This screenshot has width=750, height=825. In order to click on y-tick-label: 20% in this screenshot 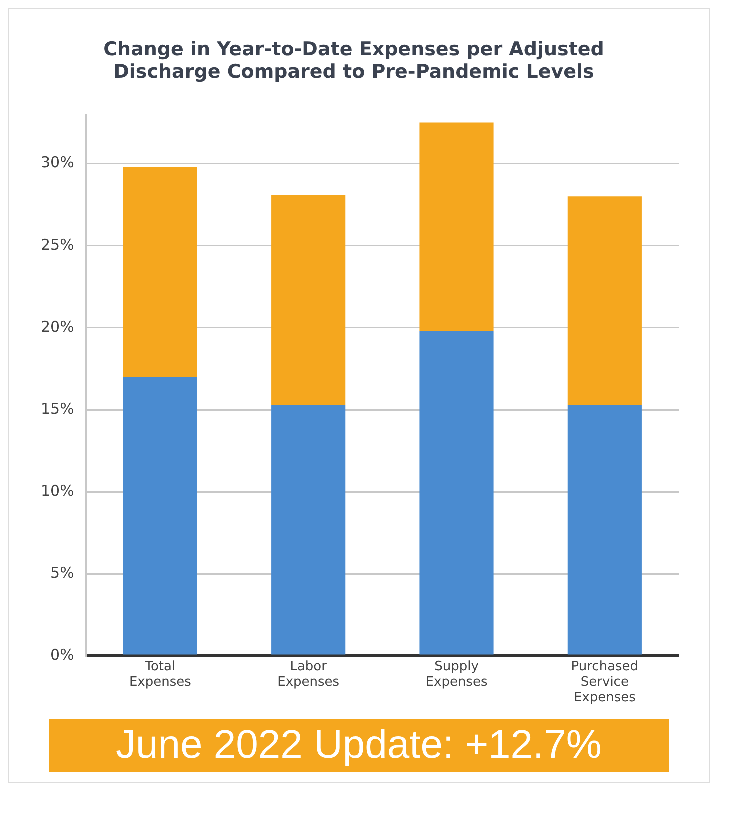, I will do `click(57, 327)`.